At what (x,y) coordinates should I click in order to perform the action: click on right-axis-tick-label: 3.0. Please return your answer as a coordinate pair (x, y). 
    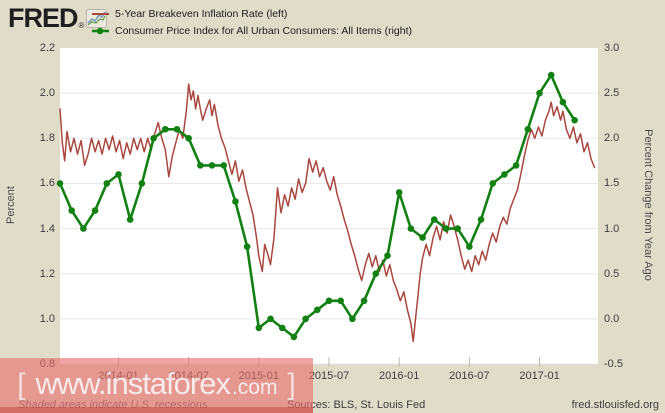
    Looking at the image, I should click on (612, 48).